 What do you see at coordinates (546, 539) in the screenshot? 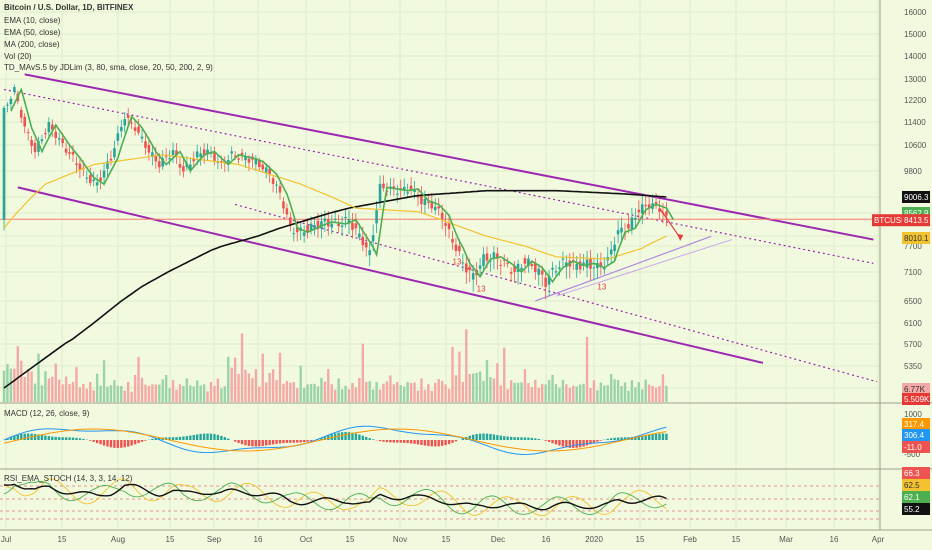
I see `x-tick-label-11: 16` at bounding box center [546, 539].